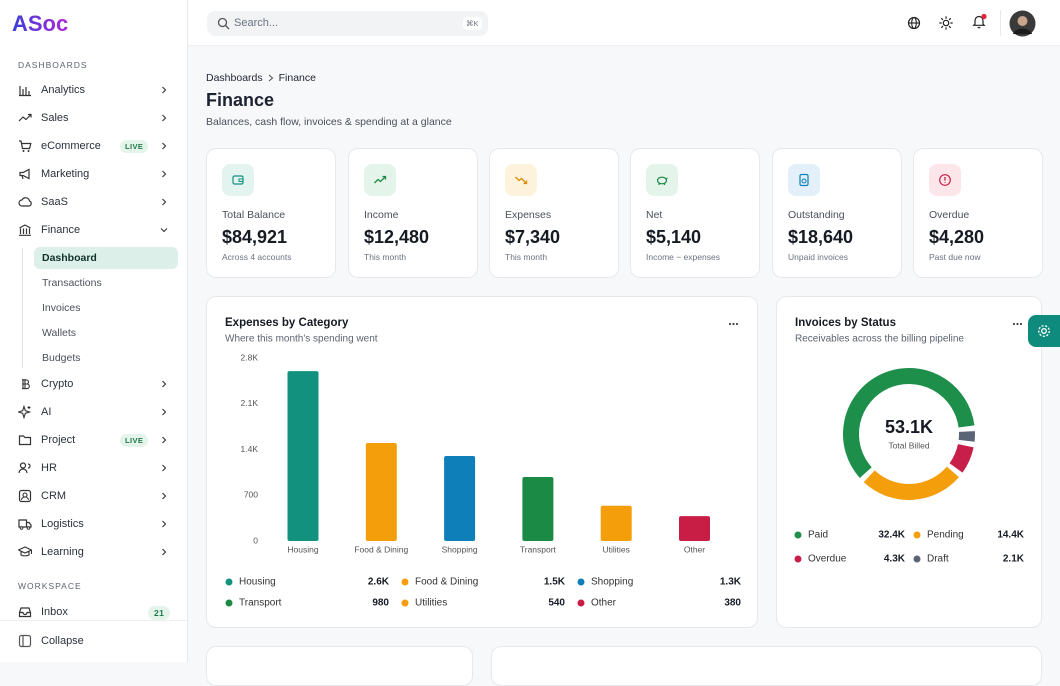 The image size is (1060, 686). What do you see at coordinates (385, 257) in the screenshot?
I see `kpi-note: This month` at bounding box center [385, 257].